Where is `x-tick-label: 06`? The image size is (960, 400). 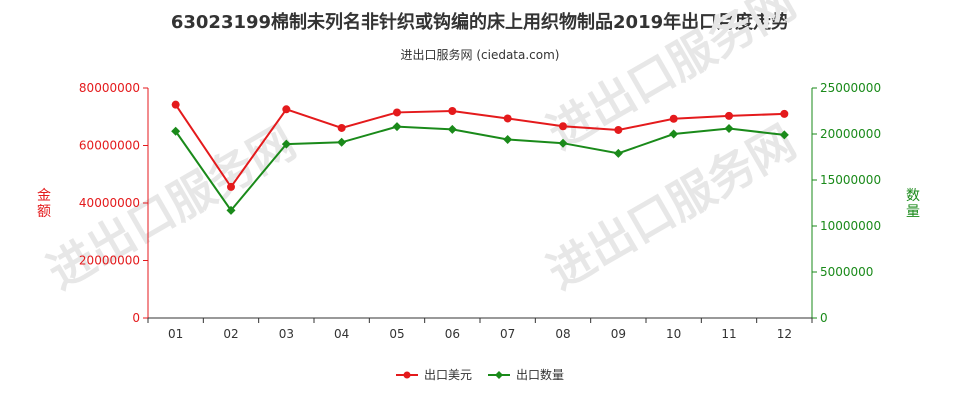 x-tick-label: 06 is located at coordinates (452, 334).